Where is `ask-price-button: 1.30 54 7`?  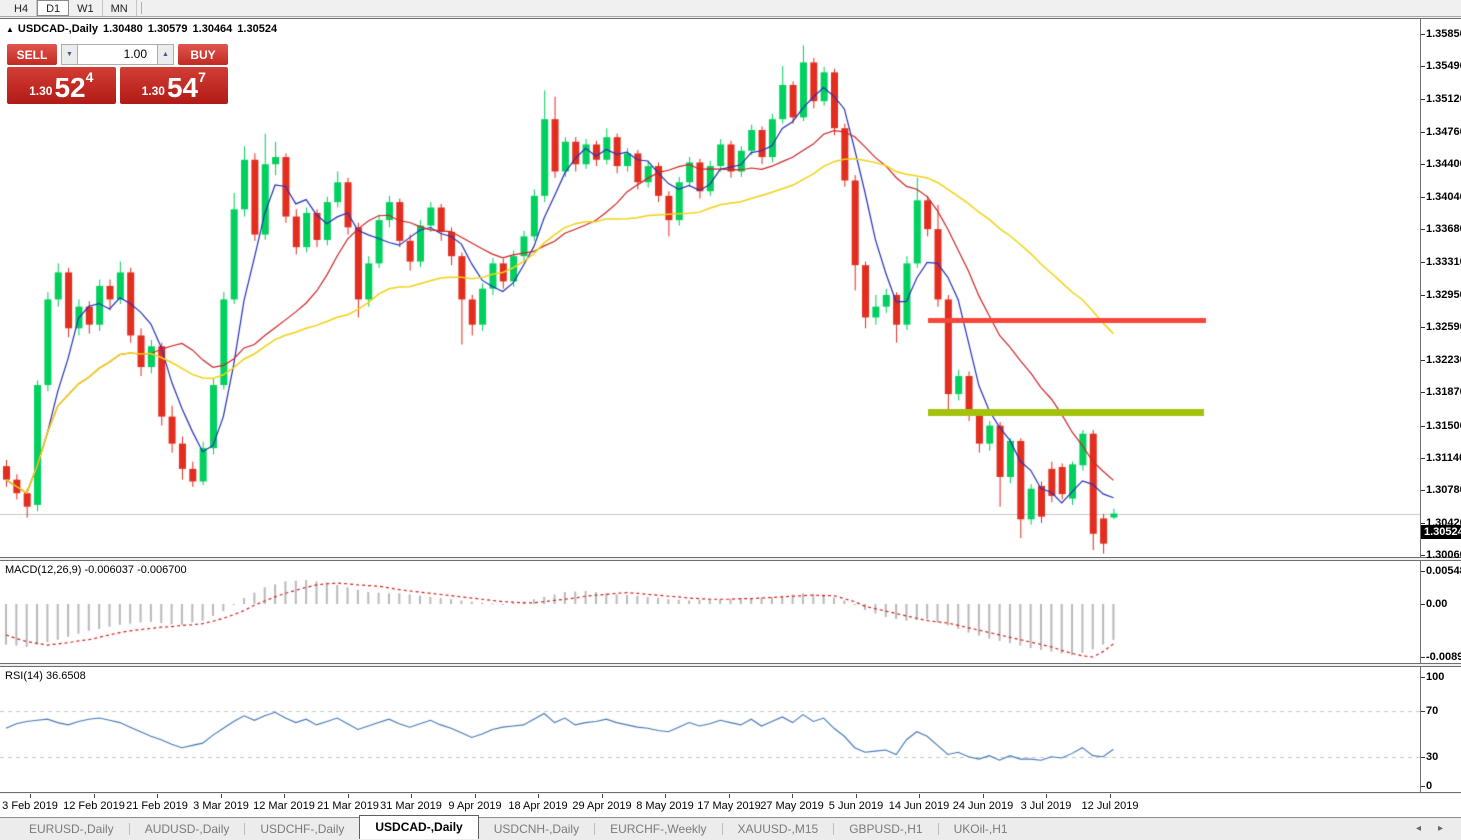 ask-price-button: 1.30 54 7 is located at coordinates (173, 85).